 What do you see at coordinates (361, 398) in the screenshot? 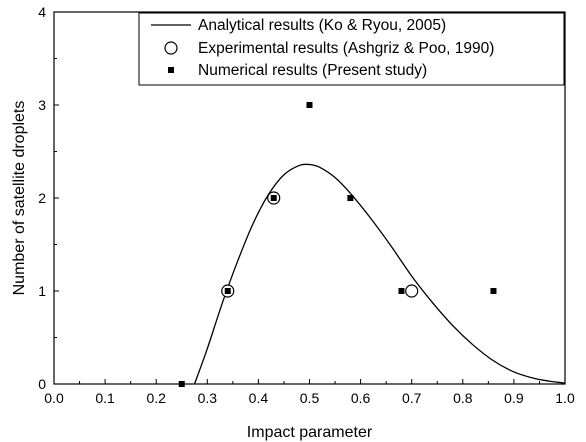
I see `x-tick-label: 0.6` at bounding box center [361, 398].